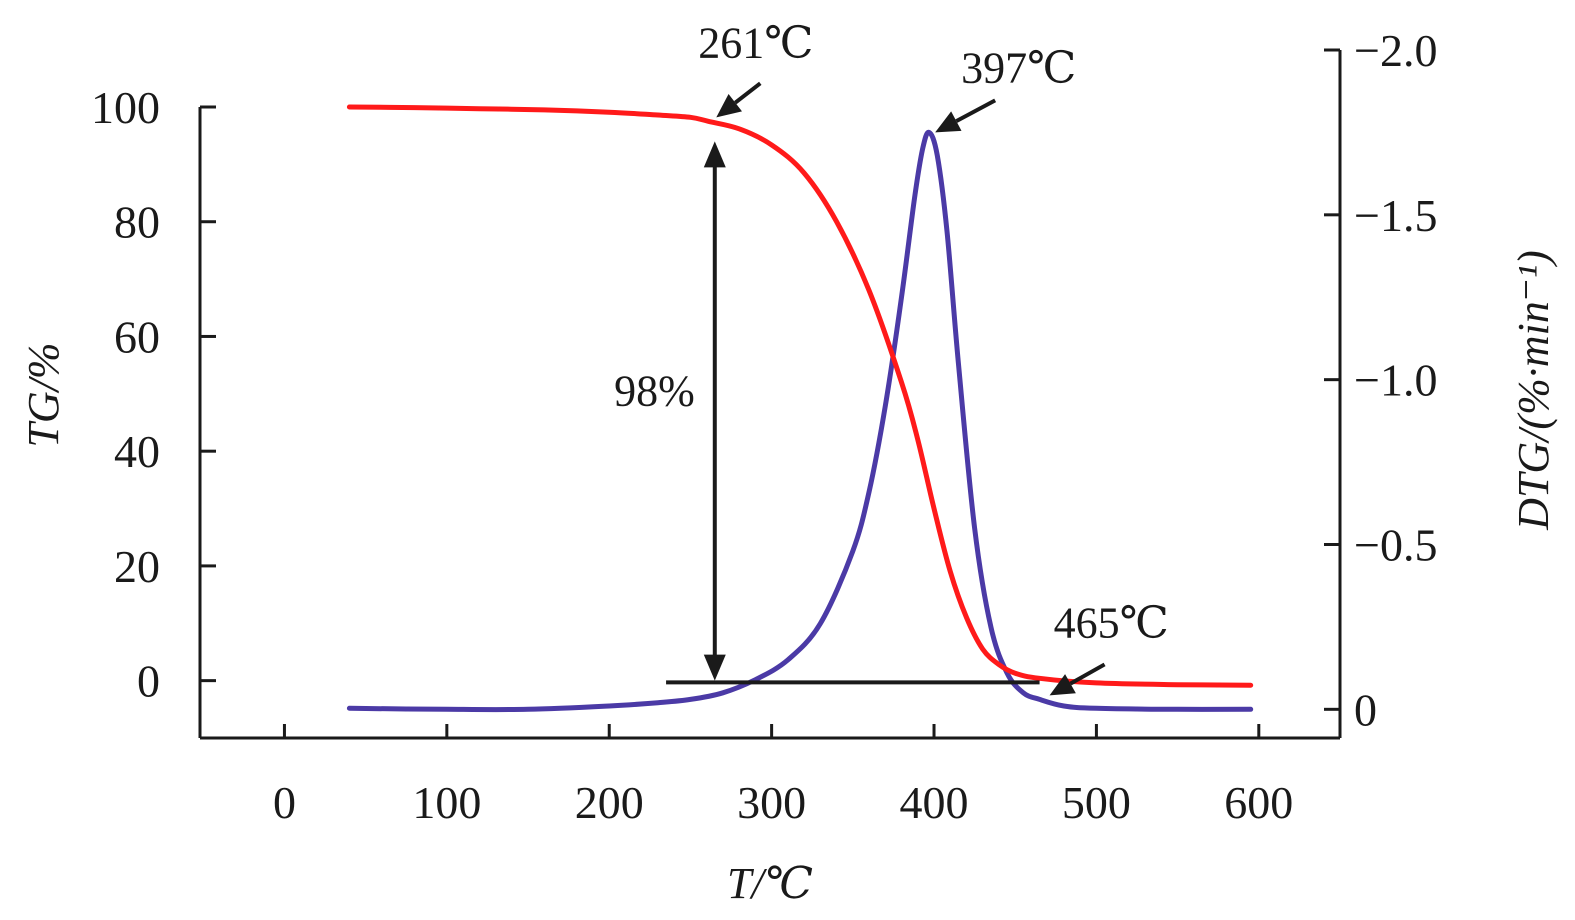  Describe the element at coordinates (1096, 802) in the screenshot. I see `x-tick-label: 500` at that location.